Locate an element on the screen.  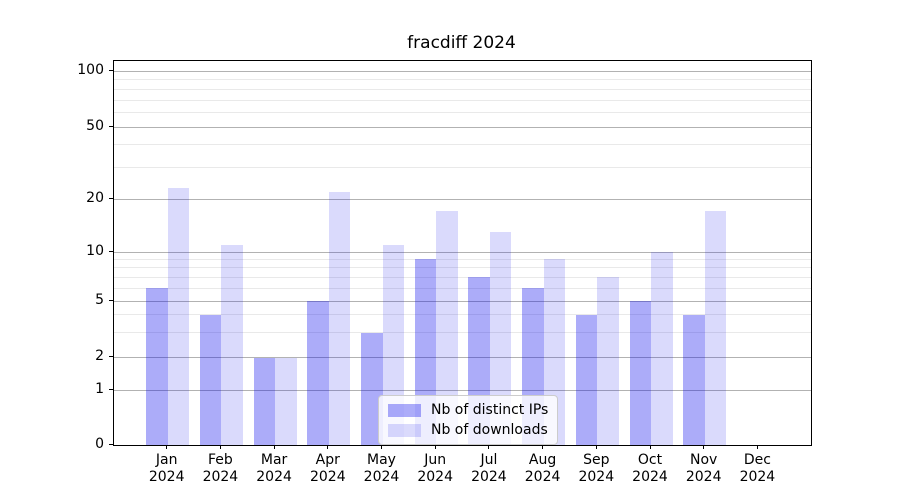
y-tick-label: 10 is located at coordinates (95, 250).